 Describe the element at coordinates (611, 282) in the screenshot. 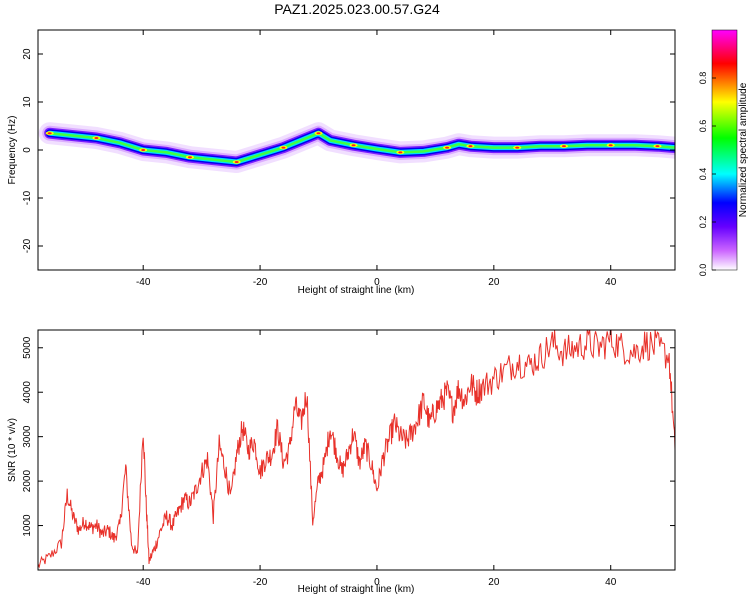

I see `spectrogram-x-tick-label: 40` at that location.